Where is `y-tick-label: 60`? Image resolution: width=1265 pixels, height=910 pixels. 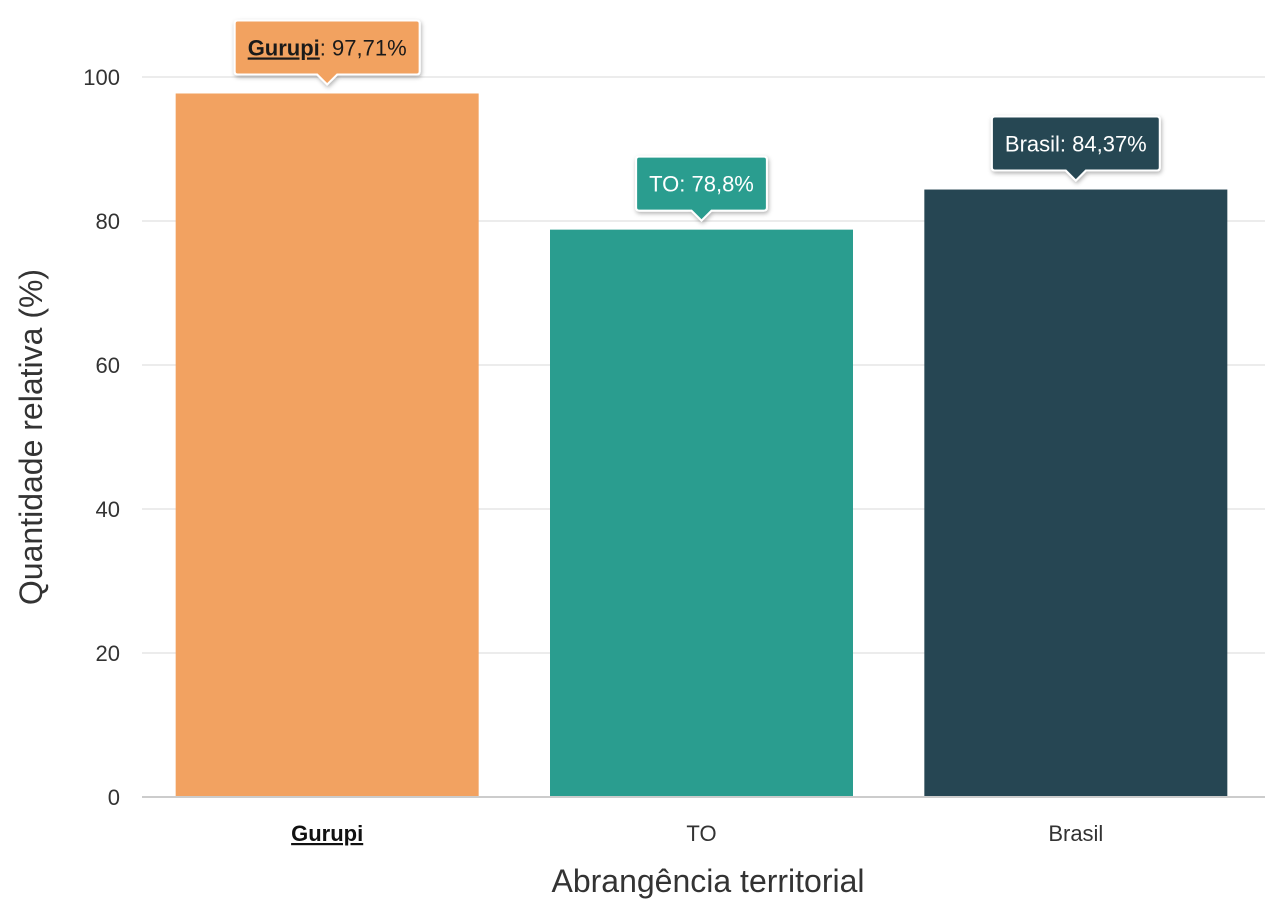
y-tick-label: 60 is located at coordinates (108, 365).